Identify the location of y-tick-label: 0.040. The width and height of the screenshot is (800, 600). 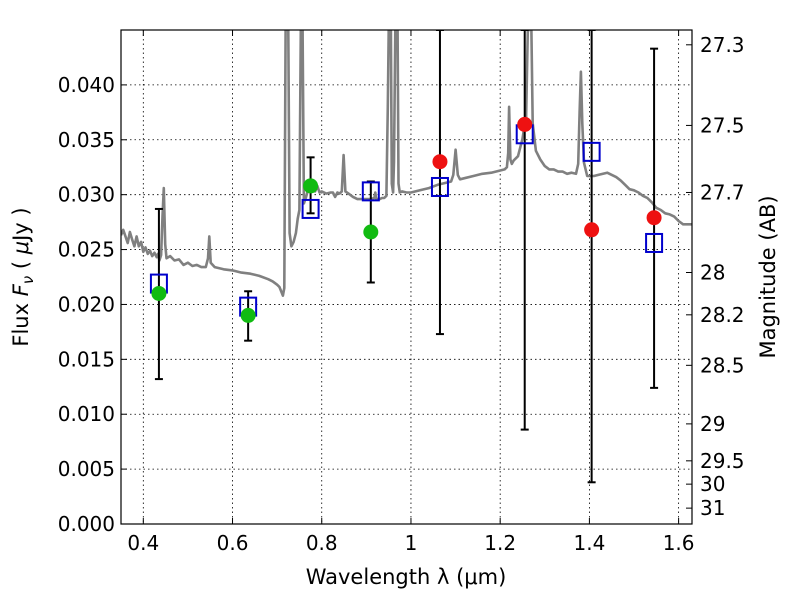
(86, 85).